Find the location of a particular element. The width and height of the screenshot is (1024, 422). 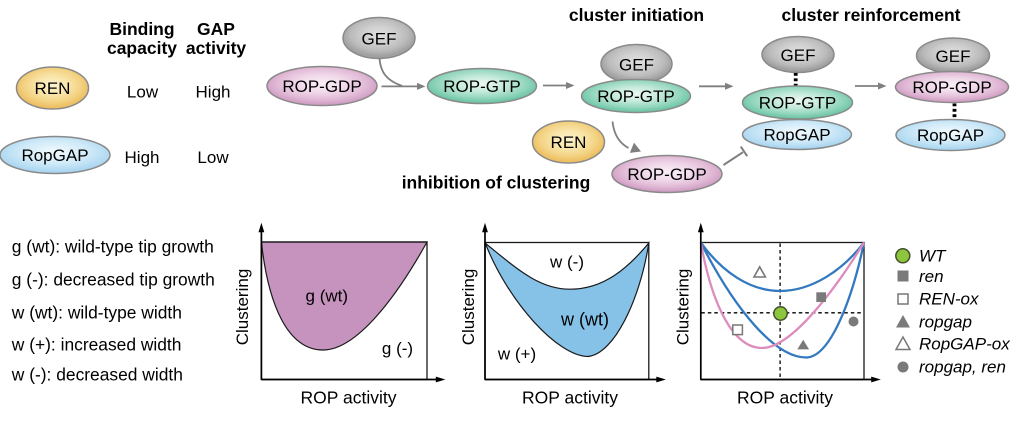

svg-text: g (-) is located at coordinates (397, 348).